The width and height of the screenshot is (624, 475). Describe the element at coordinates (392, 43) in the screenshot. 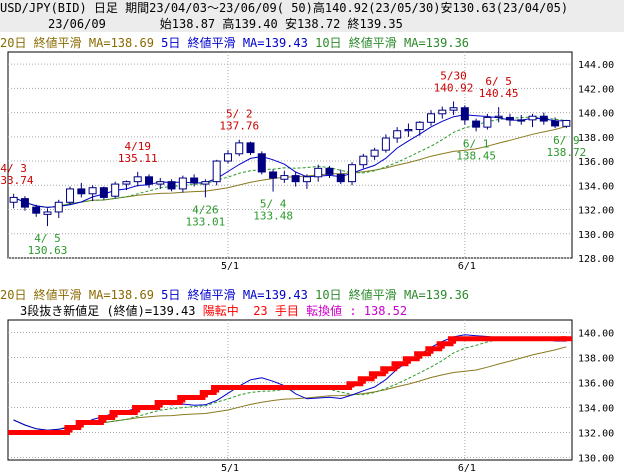

I see `legend-ma10: 10日 終値平滑 MA=139.36` at that location.